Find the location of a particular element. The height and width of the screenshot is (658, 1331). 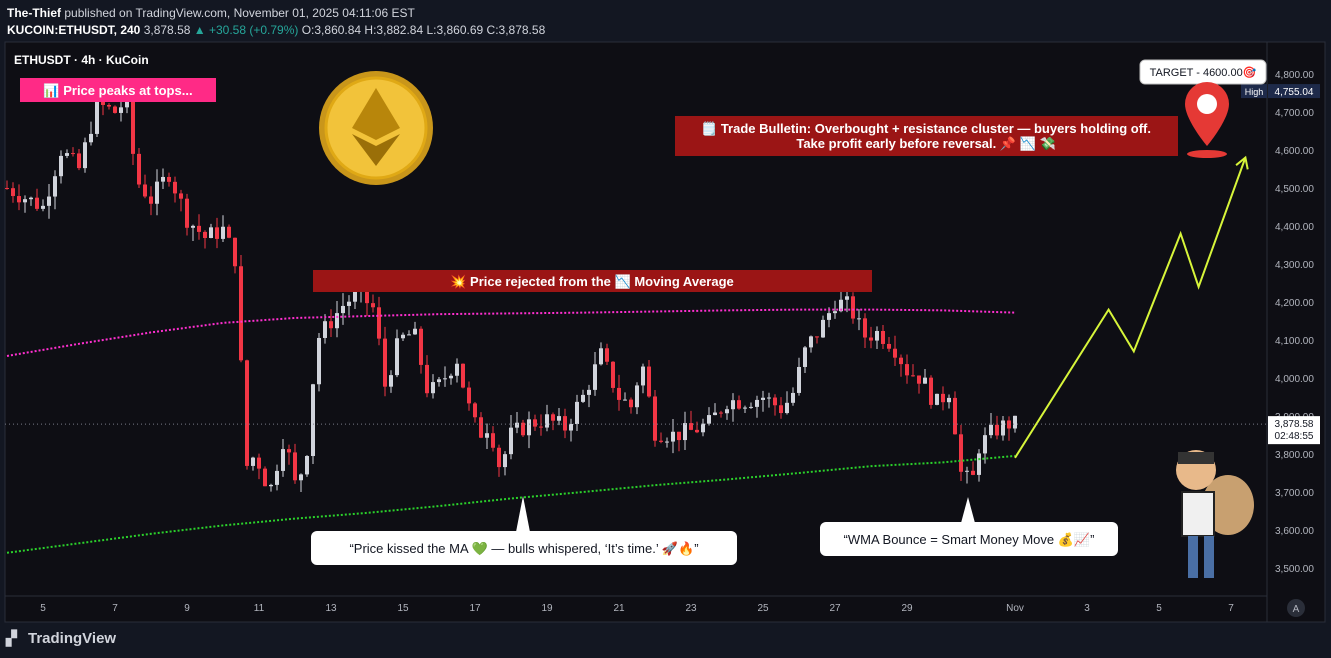

x-tick-label: 21 is located at coordinates (619, 608).